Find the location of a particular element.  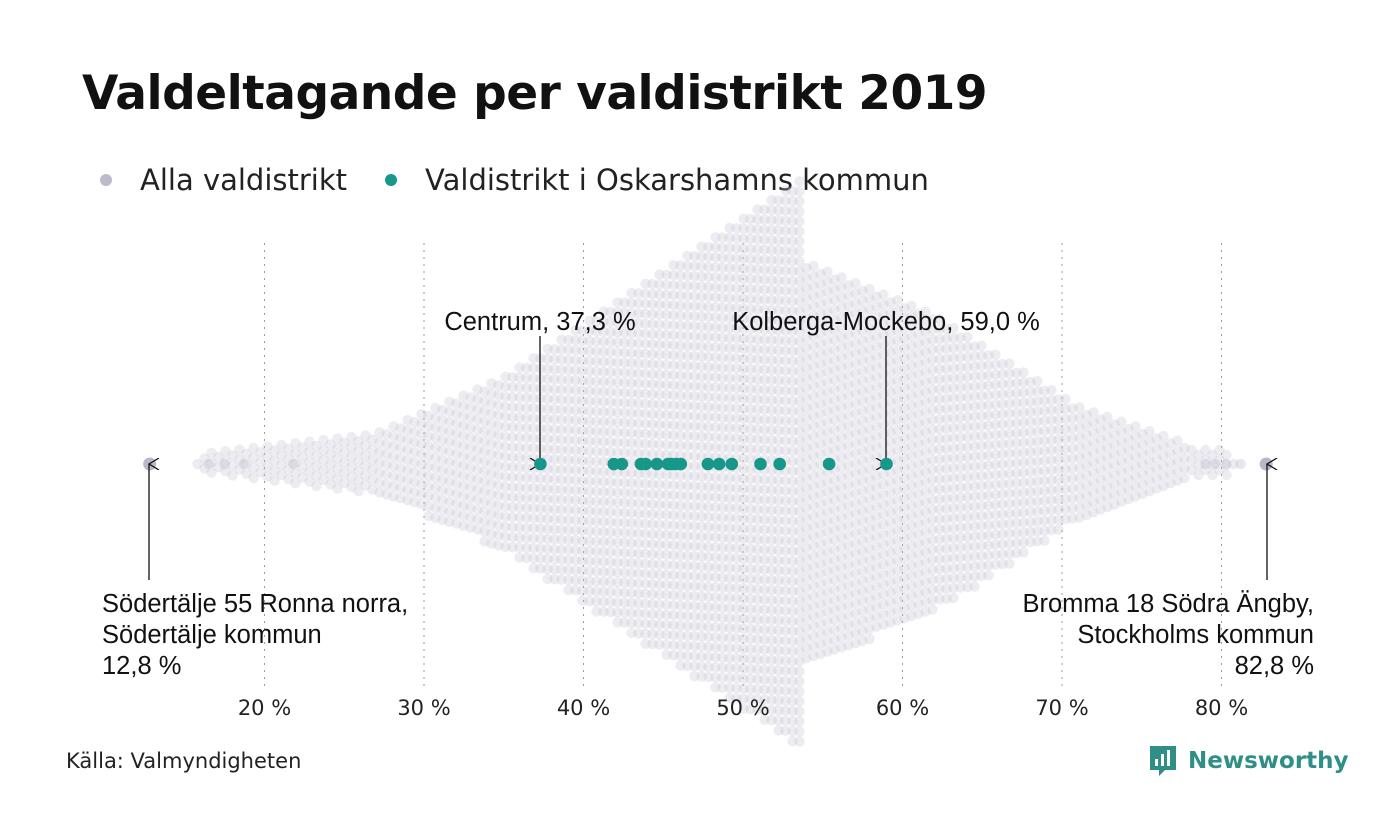

oskarshamn-district-point is located at coordinates (681, 464).